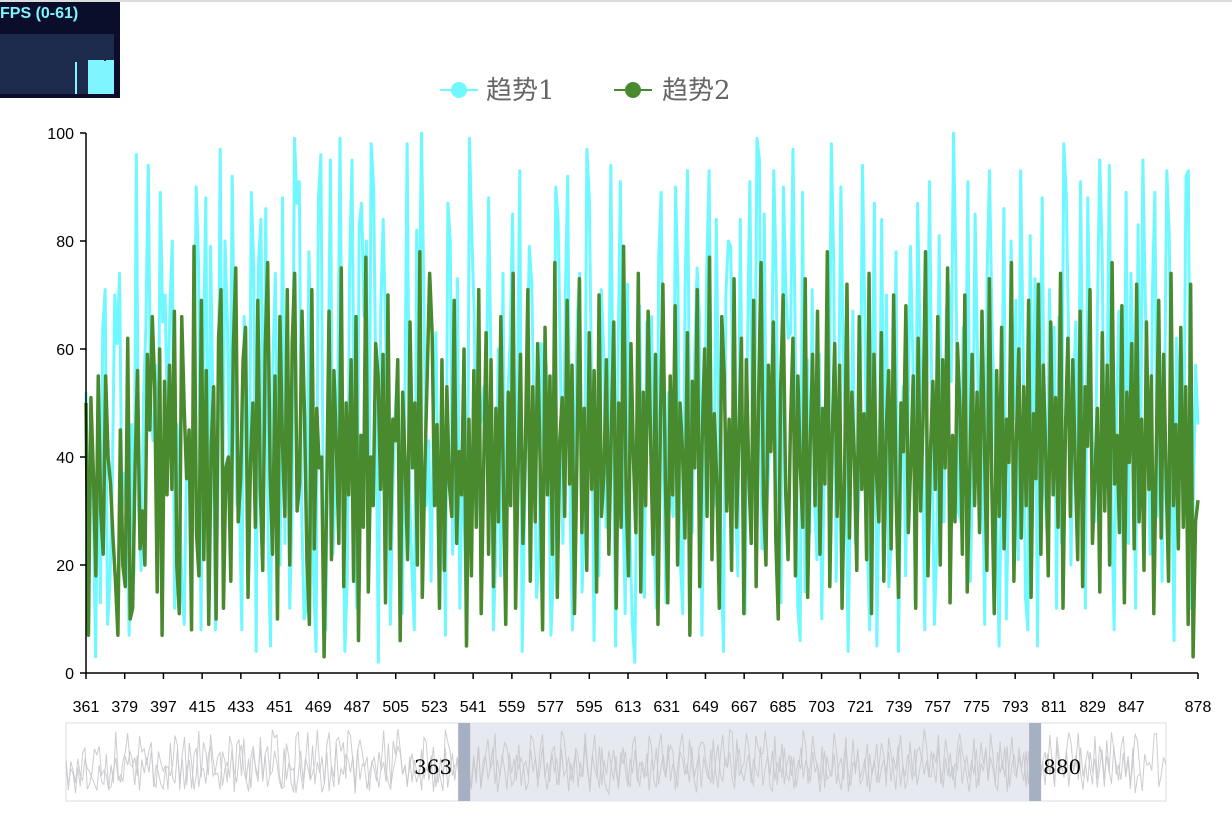 The height and width of the screenshot is (838, 1232). Describe the element at coordinates (976, 707) in the screenshot. I see `x-tick-label: 775` at that location.